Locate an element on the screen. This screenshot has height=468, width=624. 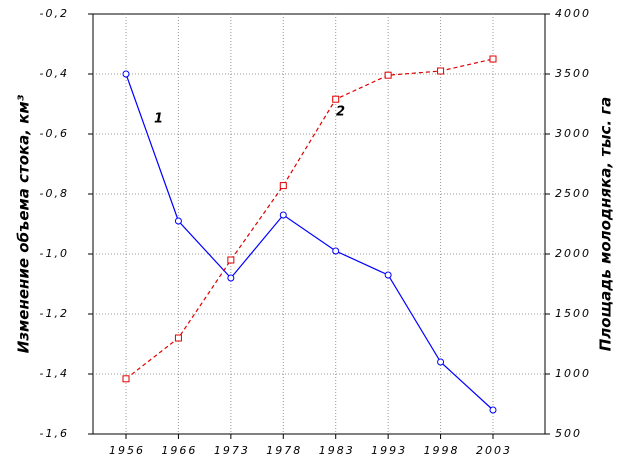
y2-tick-label: 1500 is located at coordinates (573, 313).